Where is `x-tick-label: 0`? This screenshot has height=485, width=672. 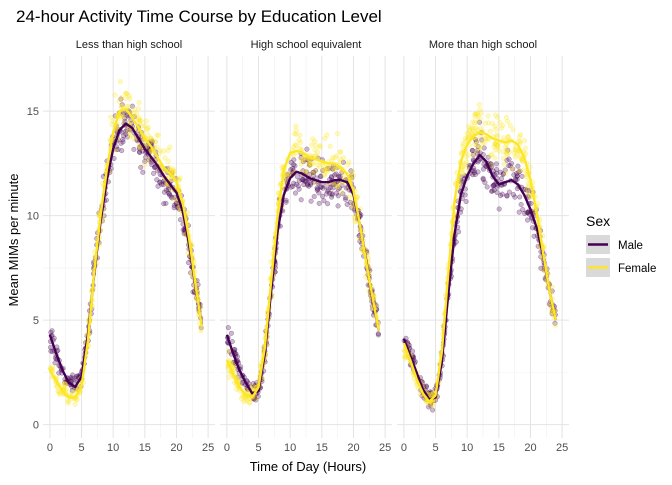 x-tick-label: 0 is located at coordinates (50, 448).